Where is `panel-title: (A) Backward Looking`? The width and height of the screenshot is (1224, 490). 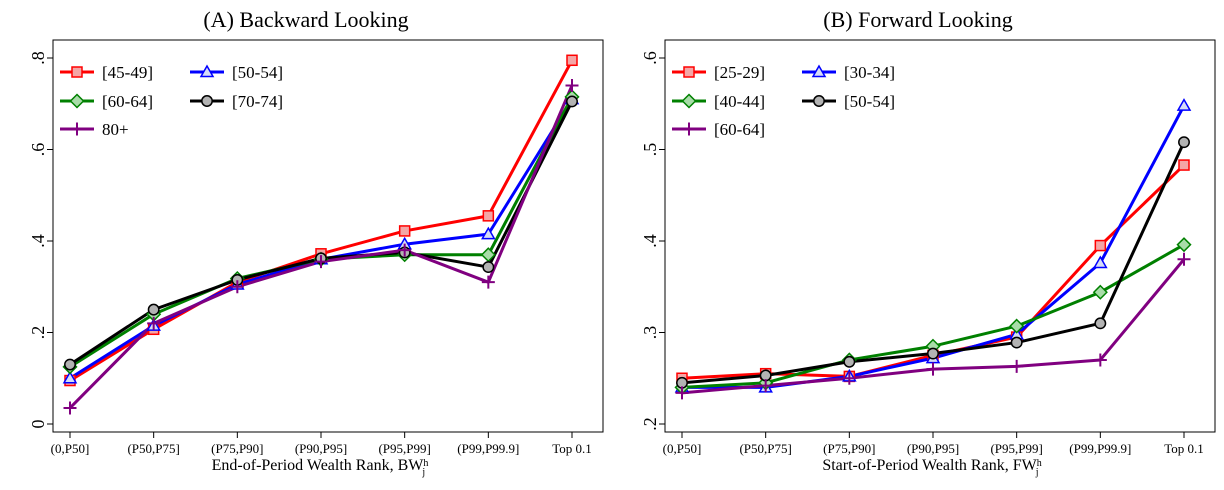 panel-title: (A) Backward Looking is located at coordinates (305, 19).